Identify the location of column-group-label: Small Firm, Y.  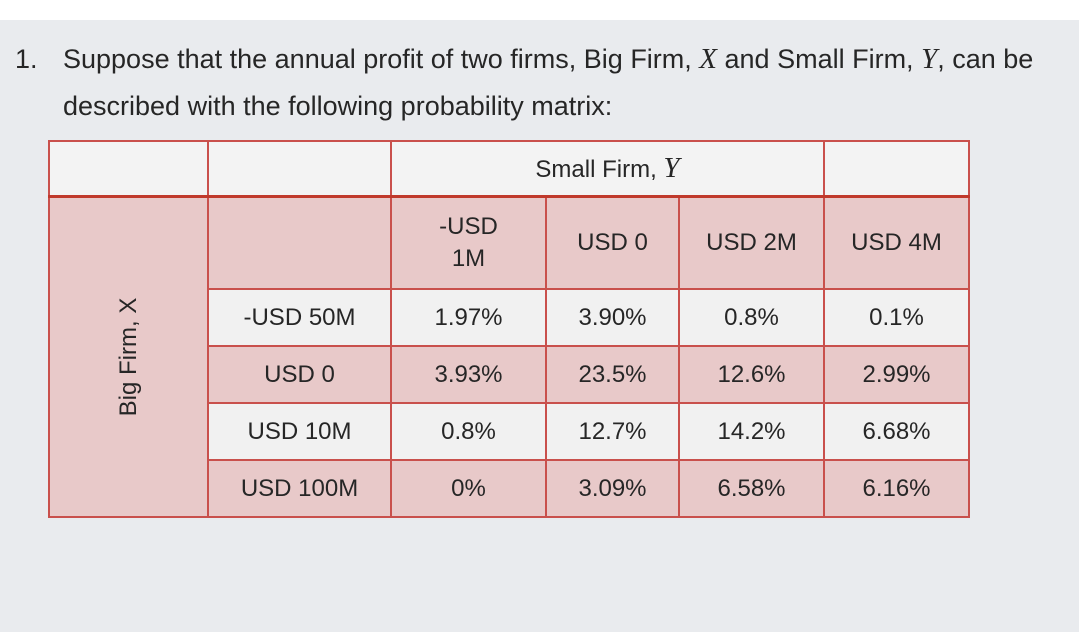
(607, 169).